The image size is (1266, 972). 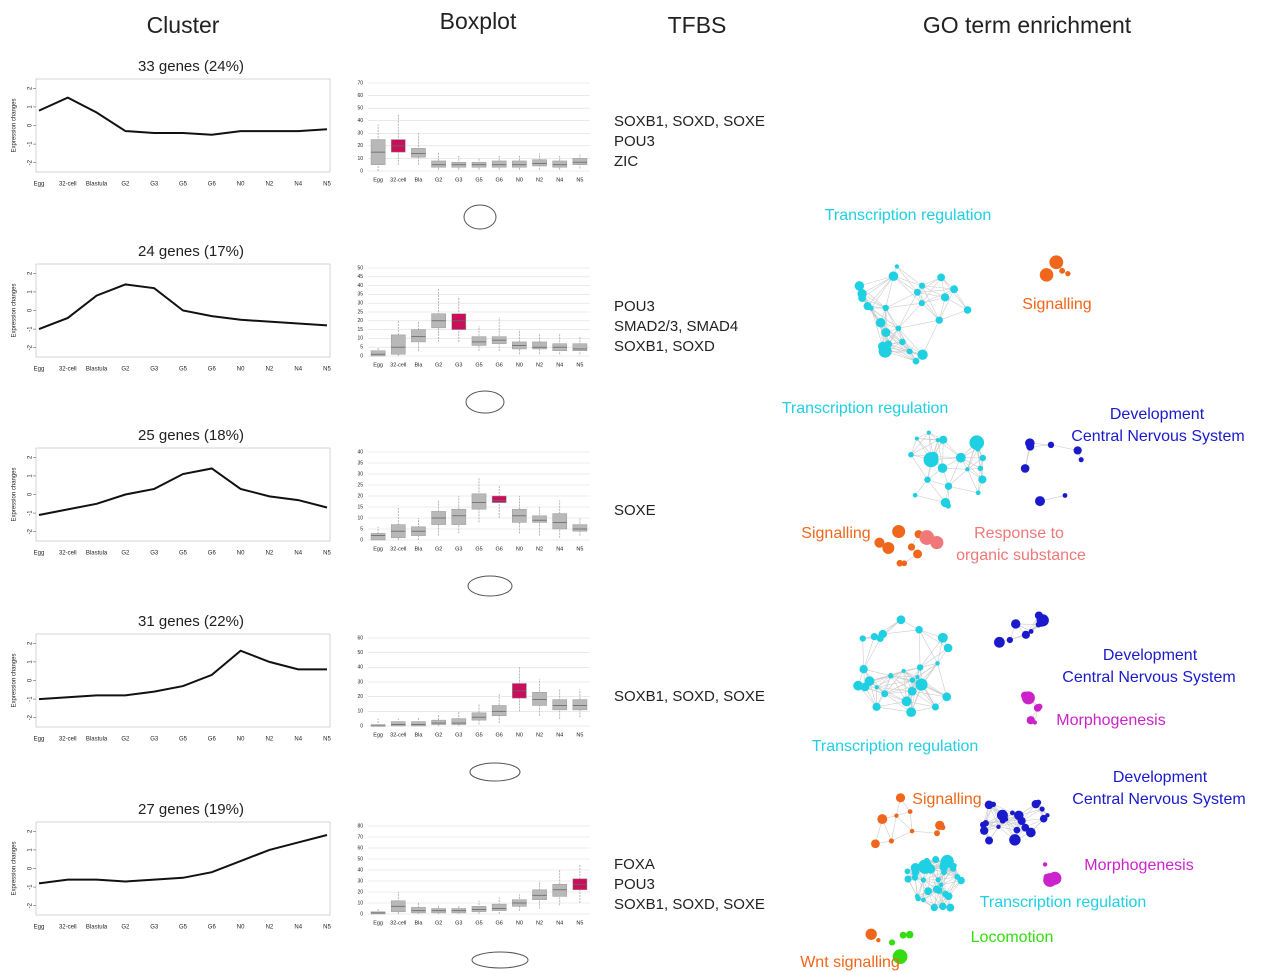 I want to click on y-tick-label: 50, so click(x=360, y=268).